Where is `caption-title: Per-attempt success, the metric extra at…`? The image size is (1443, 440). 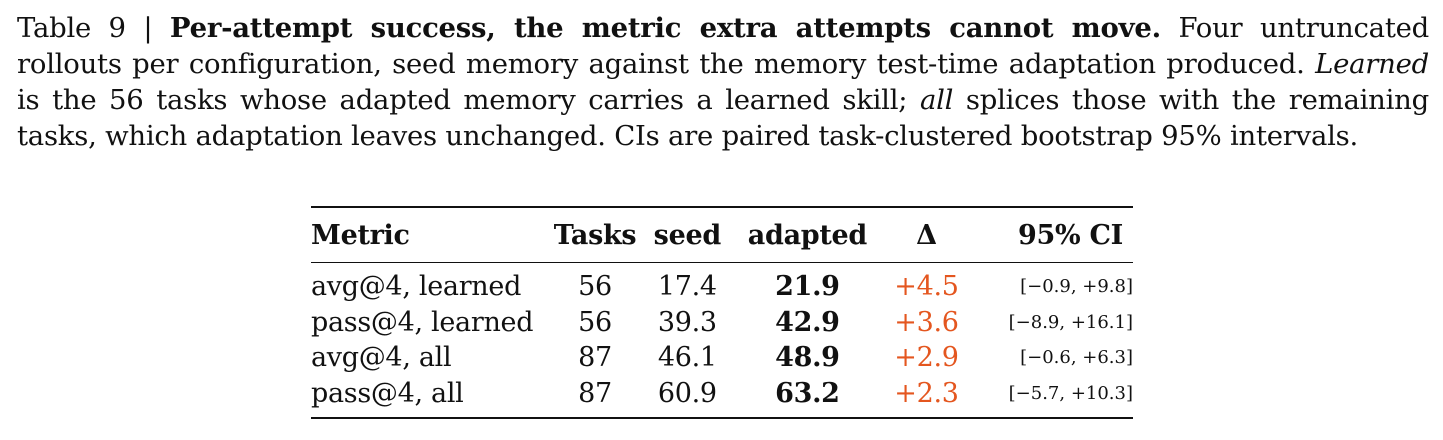
caption-title: Per-attempt success, the metric extra at… is located at coordinates (665, 28).